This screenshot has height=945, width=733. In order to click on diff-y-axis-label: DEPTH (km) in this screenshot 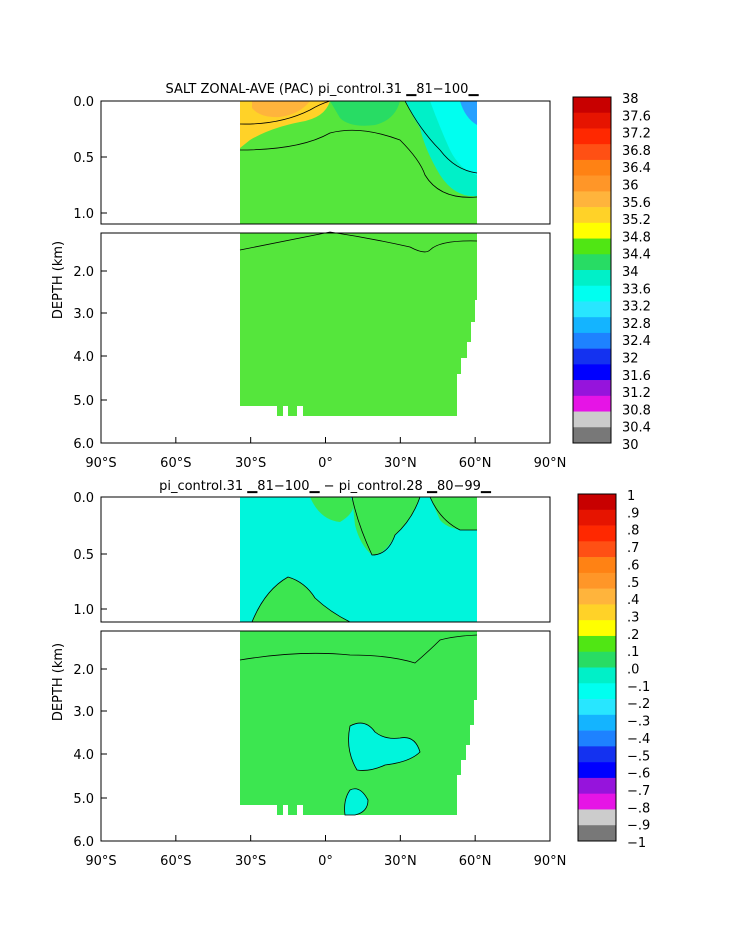, I will do `click(58, 682)`.